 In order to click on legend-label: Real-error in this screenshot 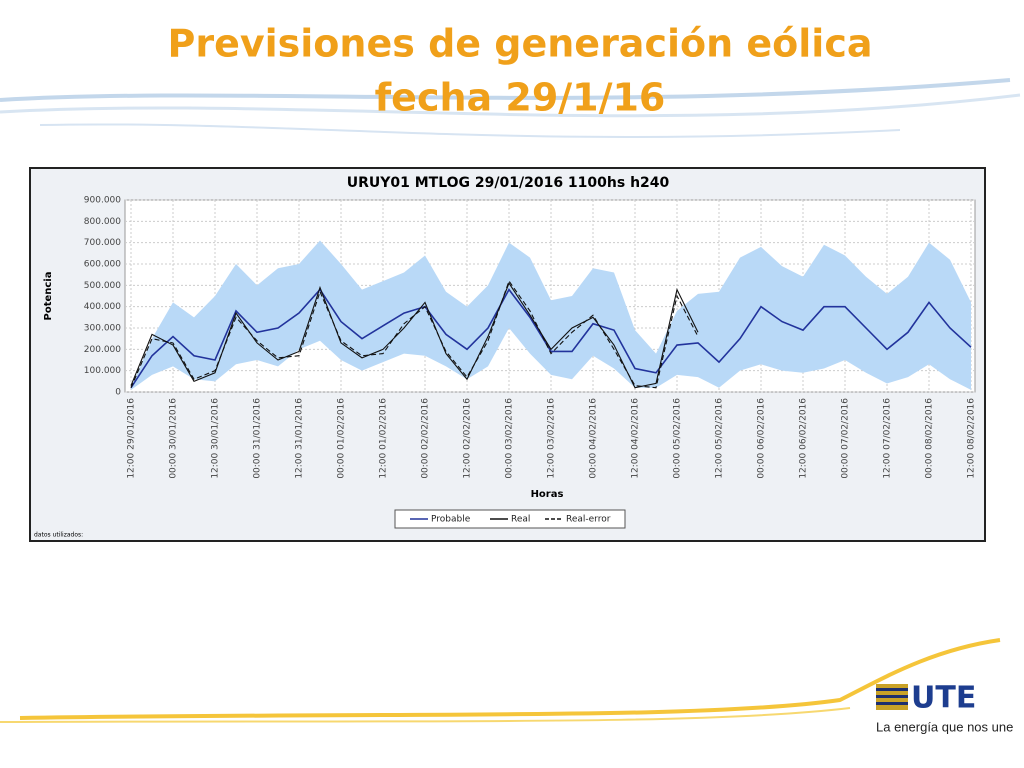, I will do `click(588, 520)`.